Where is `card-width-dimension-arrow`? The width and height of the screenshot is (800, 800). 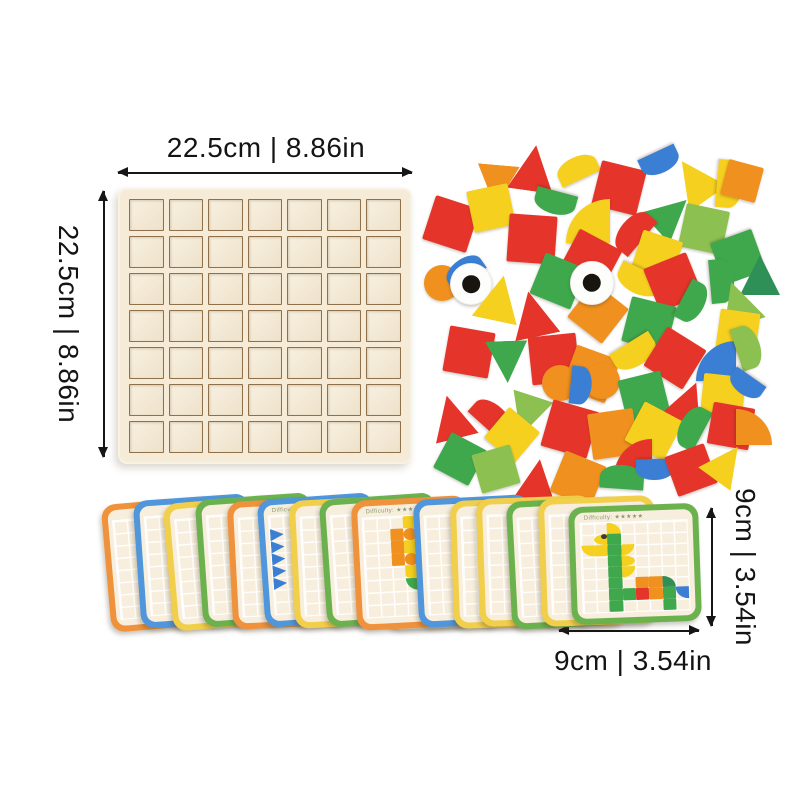
card-width-dimension-arrow is located at coordinates (629, 630).